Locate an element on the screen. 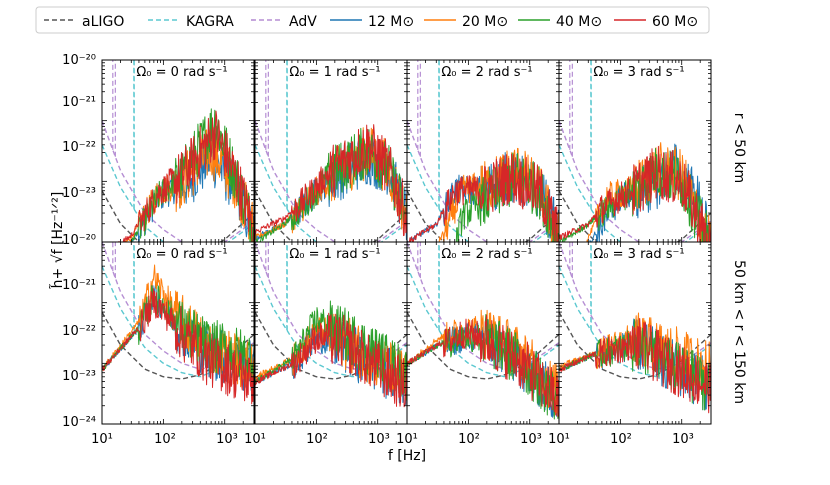  legend-kagra-label: KAGRA is located at coordinates (210, 22).